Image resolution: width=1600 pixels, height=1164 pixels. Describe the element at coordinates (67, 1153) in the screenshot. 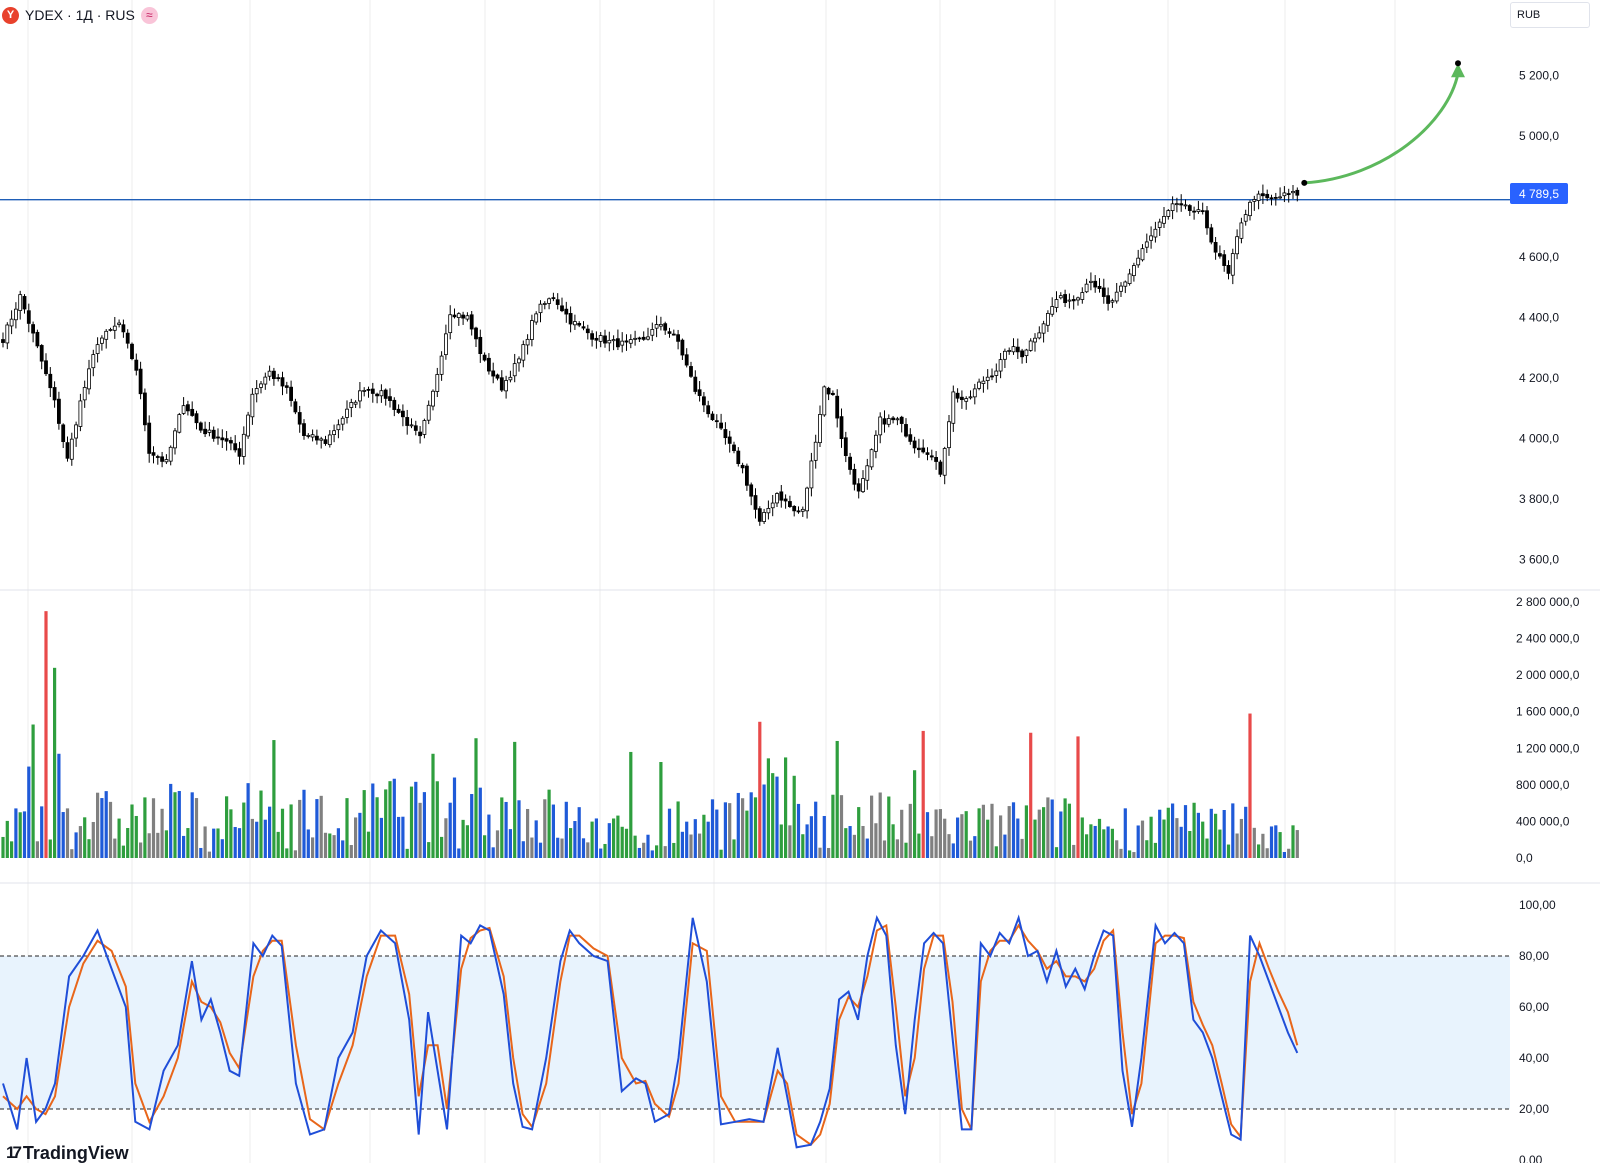

I see `tradingview-logo: 17 TradingView` at that location.